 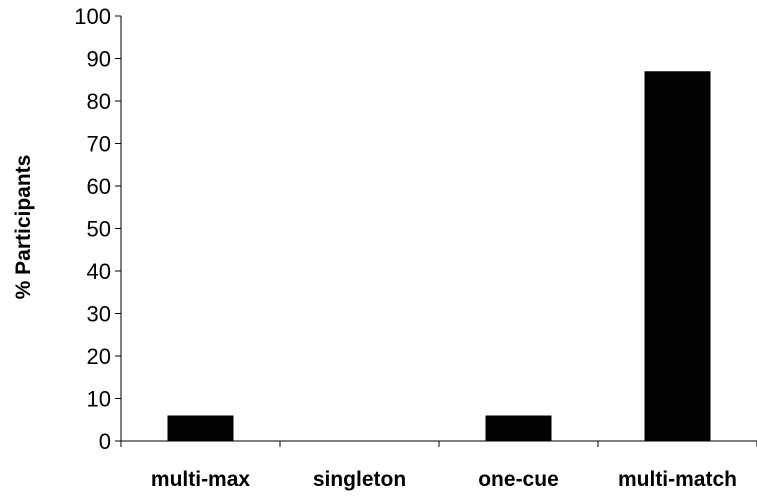 What do you see at coordinates (99, 271) in the screenshot?
I see `y-tick-label: 40` at bounding box center [99, 271].